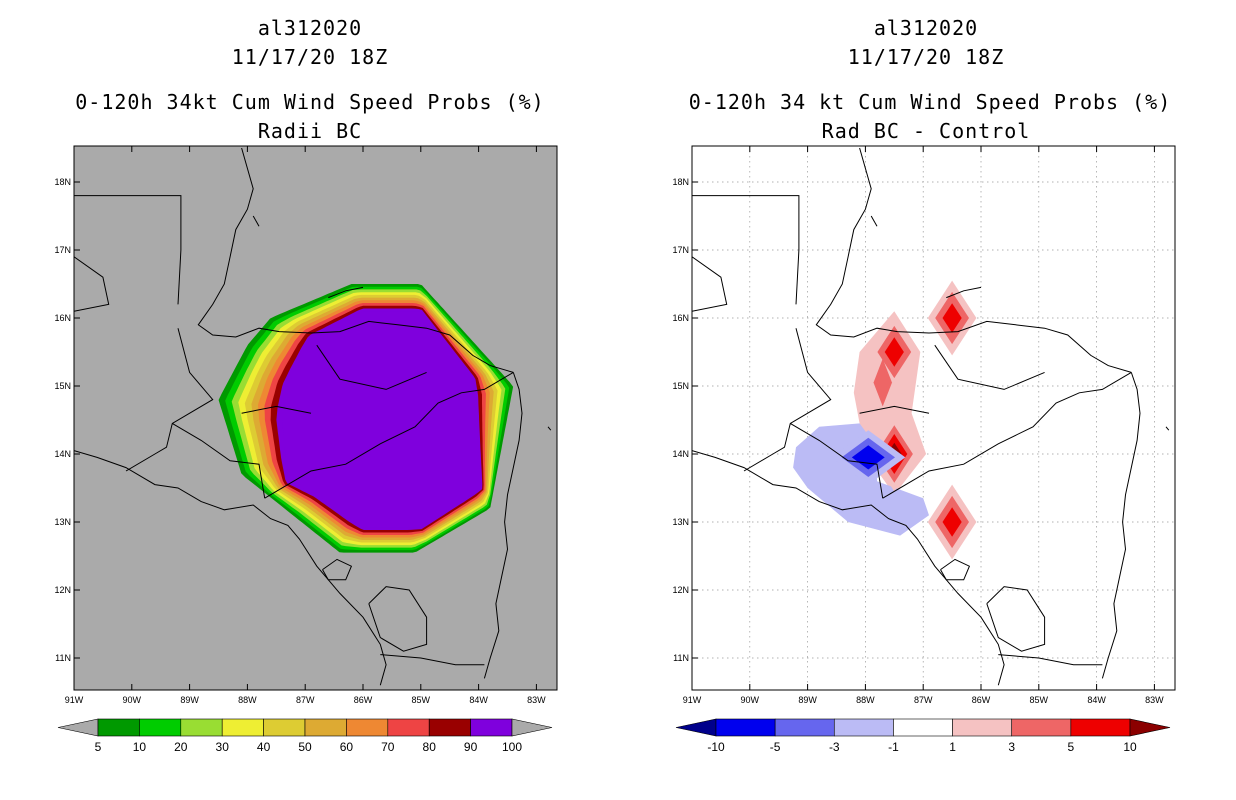 Image resolution: width=1236 pixels, height=800 pixels. I want to click on right-colorbar-label: 3, so click(1011, 747).